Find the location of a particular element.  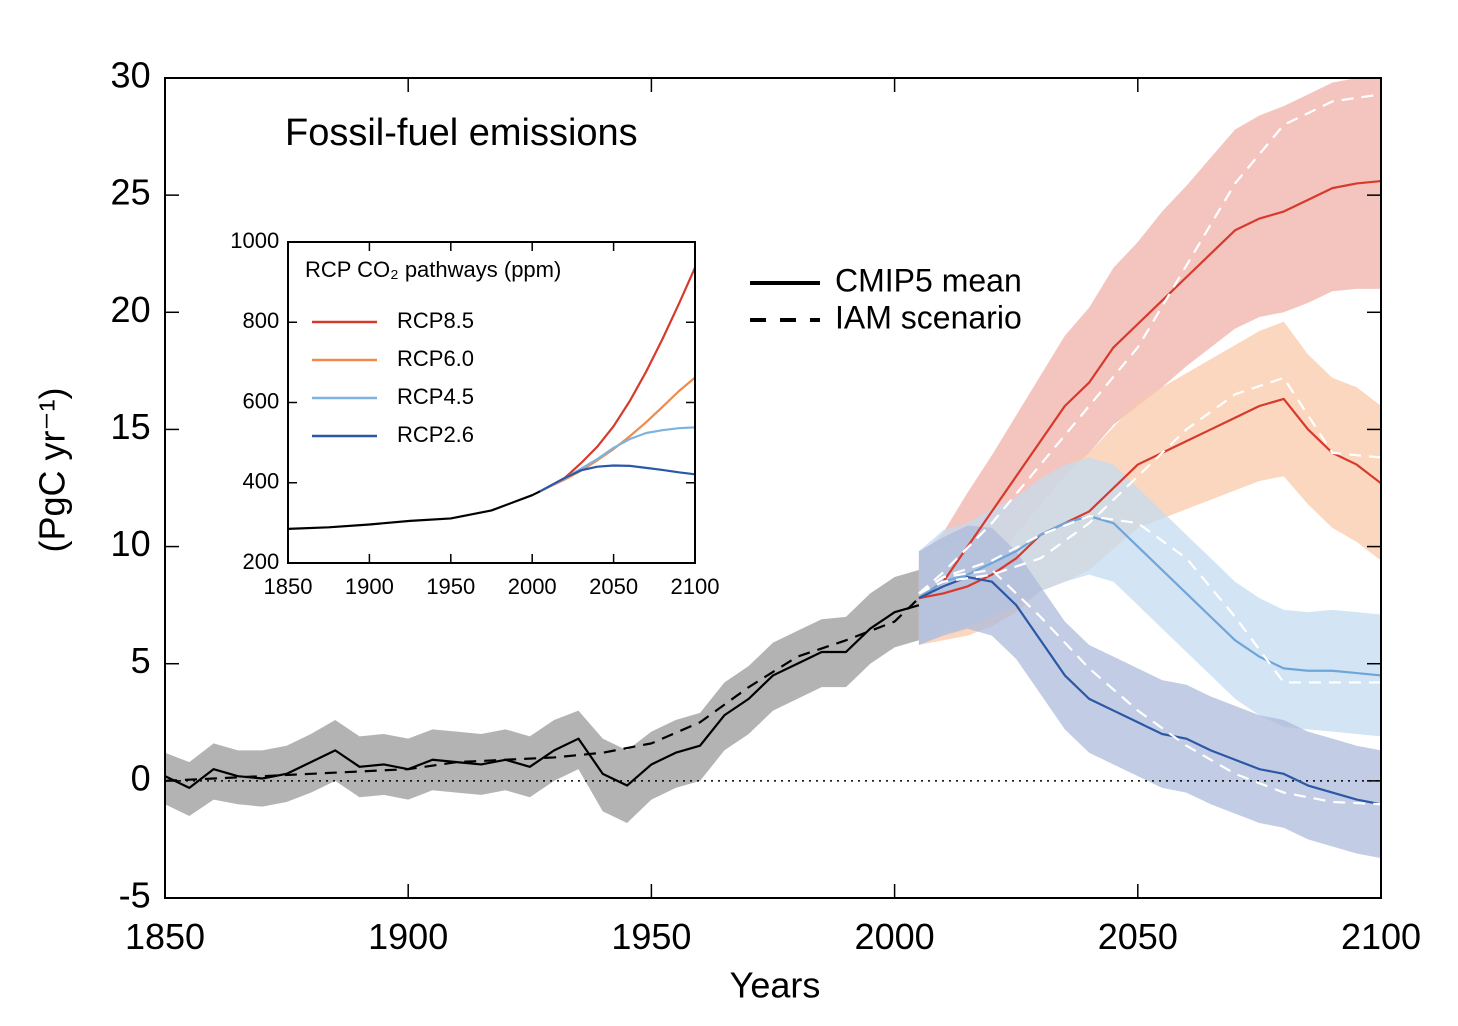

y-tick-label: -5 is located at coordinates (135, 895).